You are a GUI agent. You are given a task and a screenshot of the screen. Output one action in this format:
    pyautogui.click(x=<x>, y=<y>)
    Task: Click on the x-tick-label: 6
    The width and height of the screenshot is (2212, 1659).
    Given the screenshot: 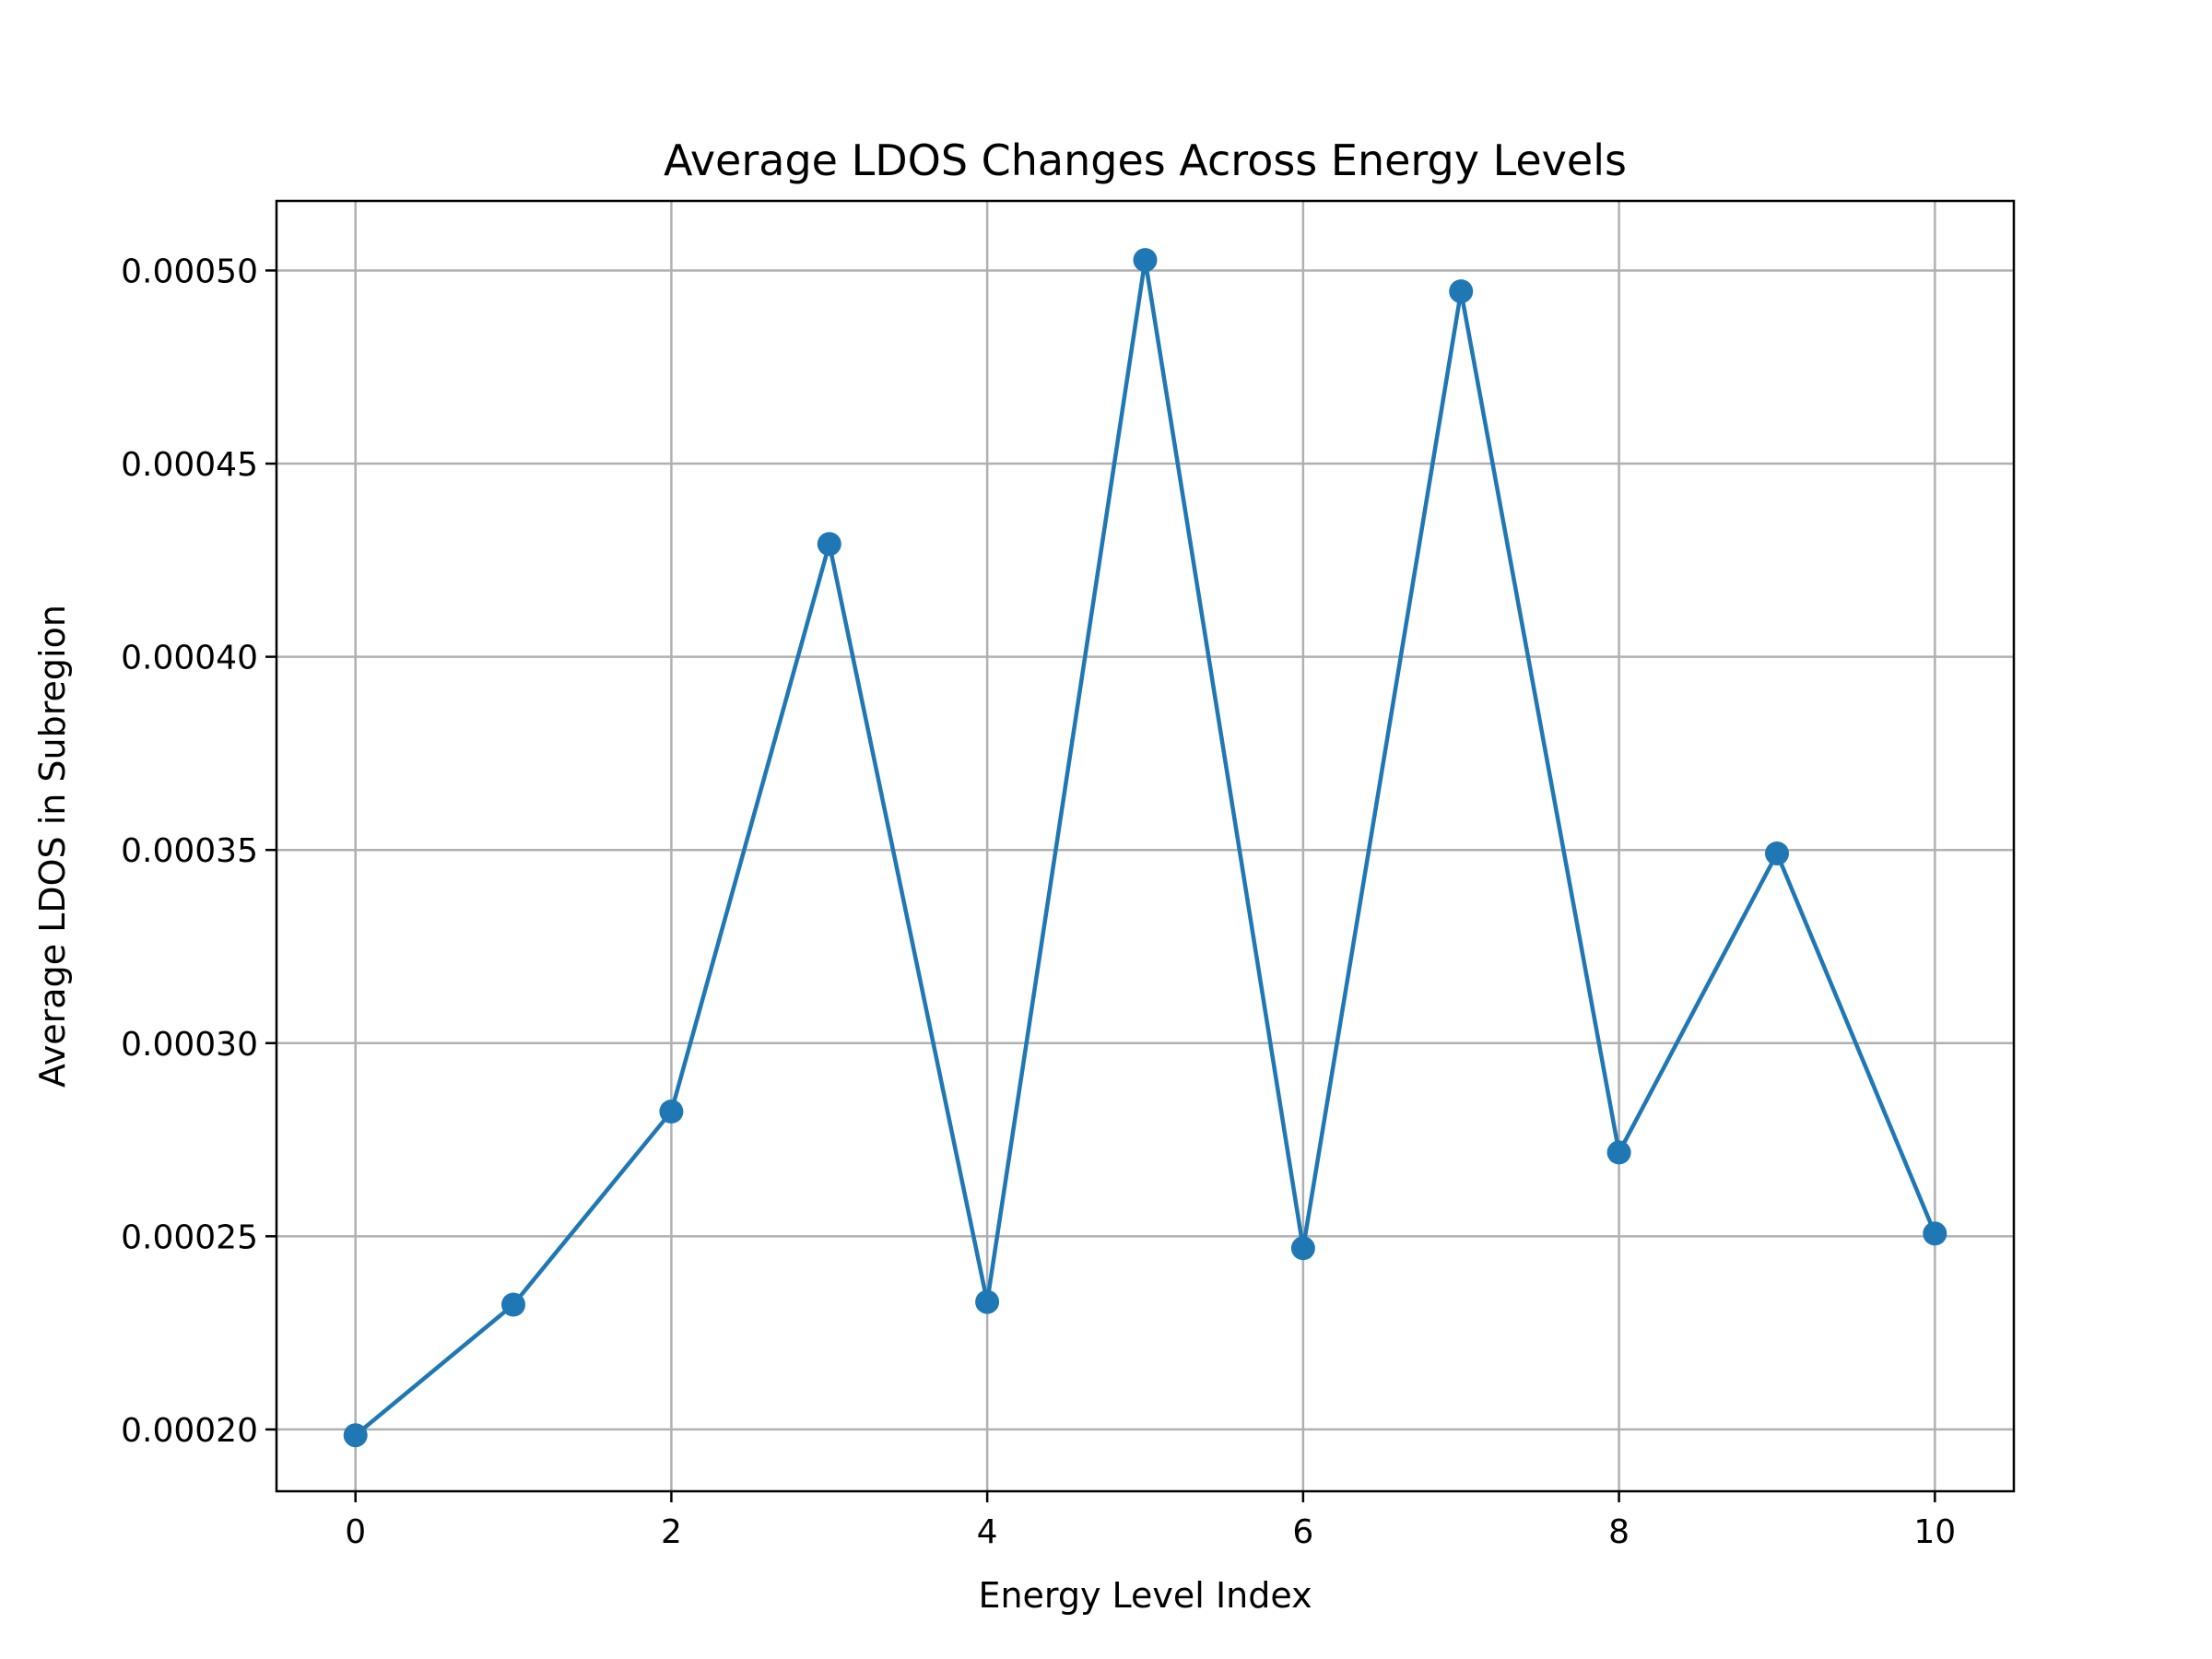 What is the action you would take?
    pyautogui.click(x=1302, y=1532)
    